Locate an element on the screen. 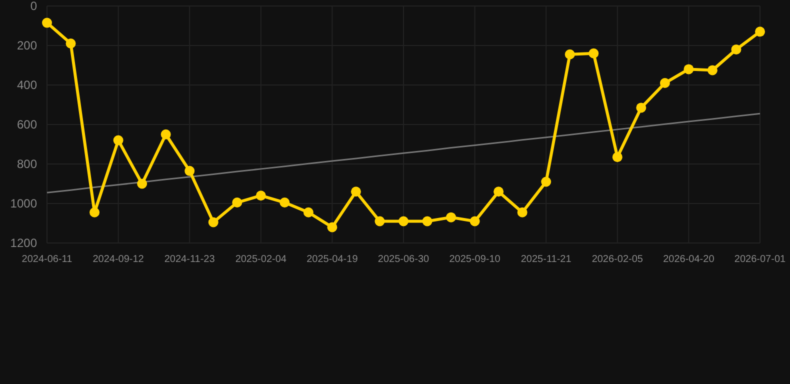 The height and width of the screenshot is (384, 790). x-tick-label: 2025-06-30 is located at coordinates (404, 259).